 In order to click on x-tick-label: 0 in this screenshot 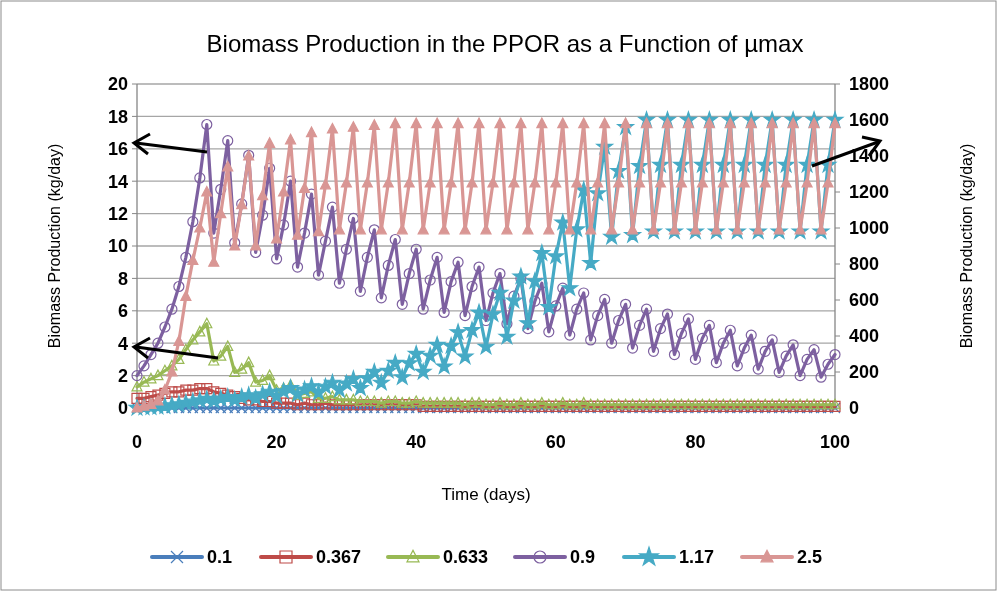, I will do `click(137, 442)`.